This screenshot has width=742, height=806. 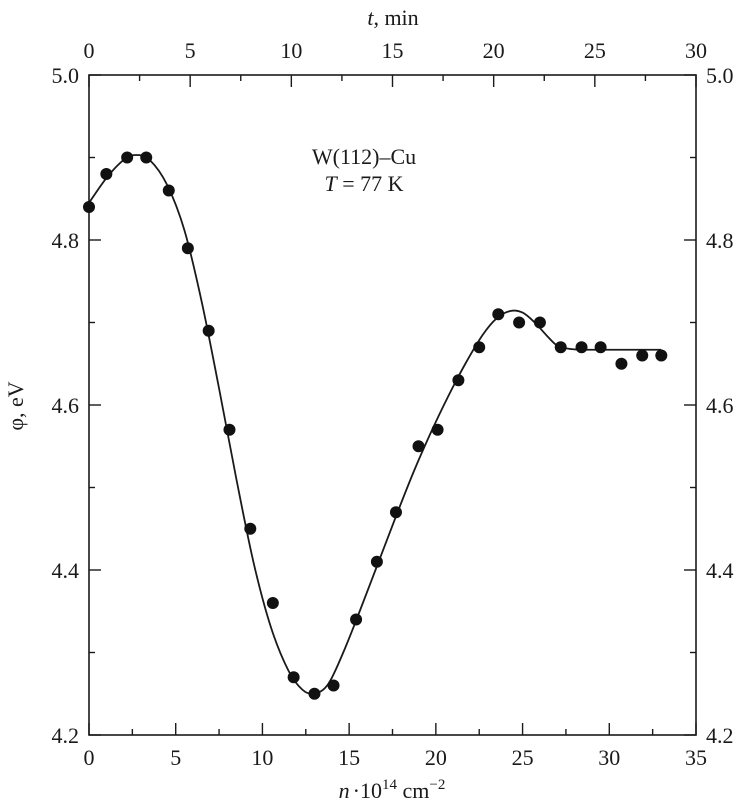 I want to click on y-tick-labels-right: 4.2 4.4 4.6 4.8 5.0, so click(x=720, y=405).